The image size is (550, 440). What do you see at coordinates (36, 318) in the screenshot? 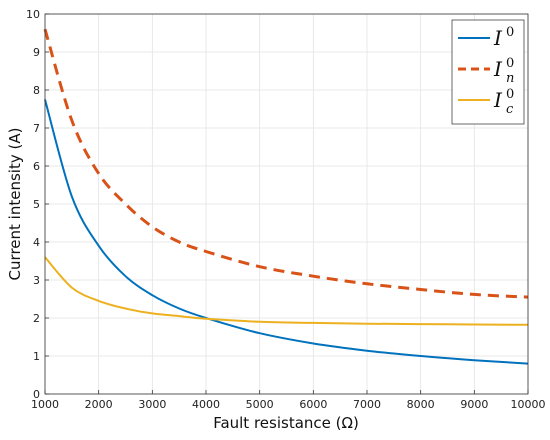
I see `y-tick-label: 2` at bounding box center [36, 318].